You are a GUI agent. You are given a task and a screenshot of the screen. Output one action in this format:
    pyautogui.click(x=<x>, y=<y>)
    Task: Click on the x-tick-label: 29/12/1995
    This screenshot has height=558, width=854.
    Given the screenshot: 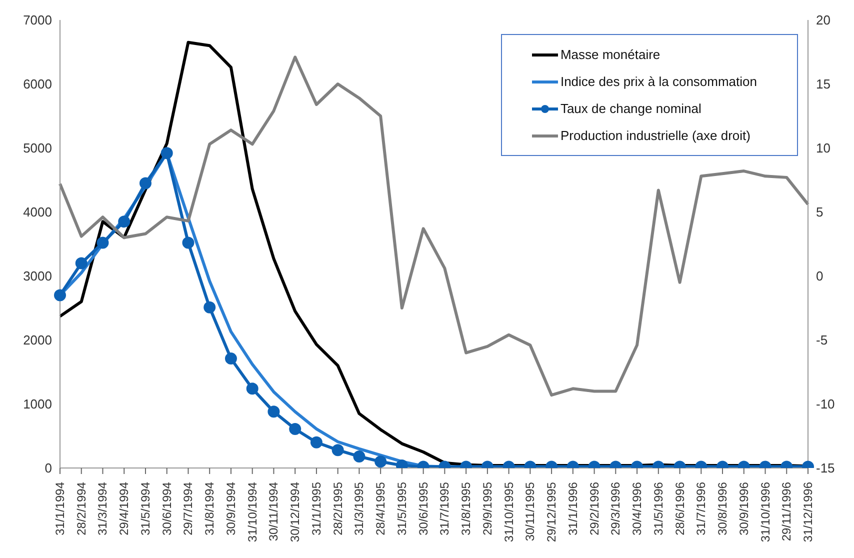 What is the action you would take?
    pyautogui.click(x=551, y=512)
    